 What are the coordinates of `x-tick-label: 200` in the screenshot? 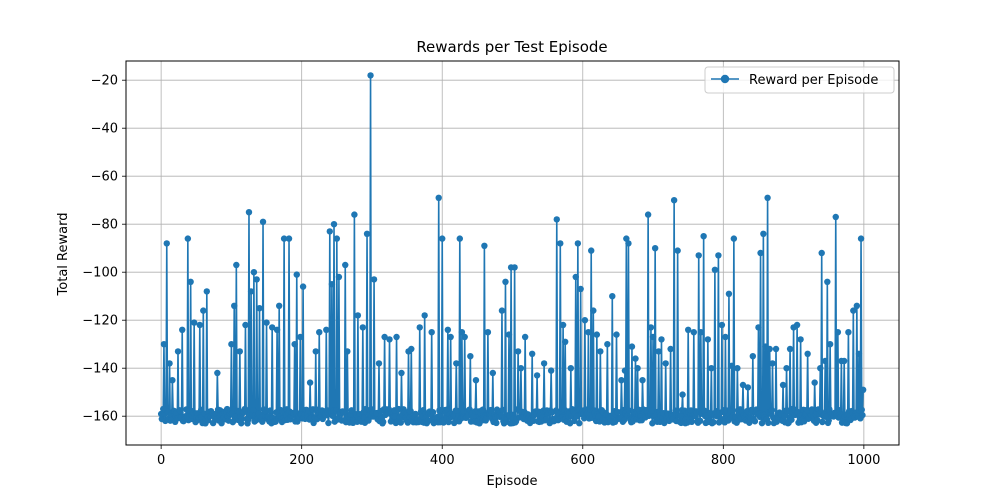 It's located at (301, 460).